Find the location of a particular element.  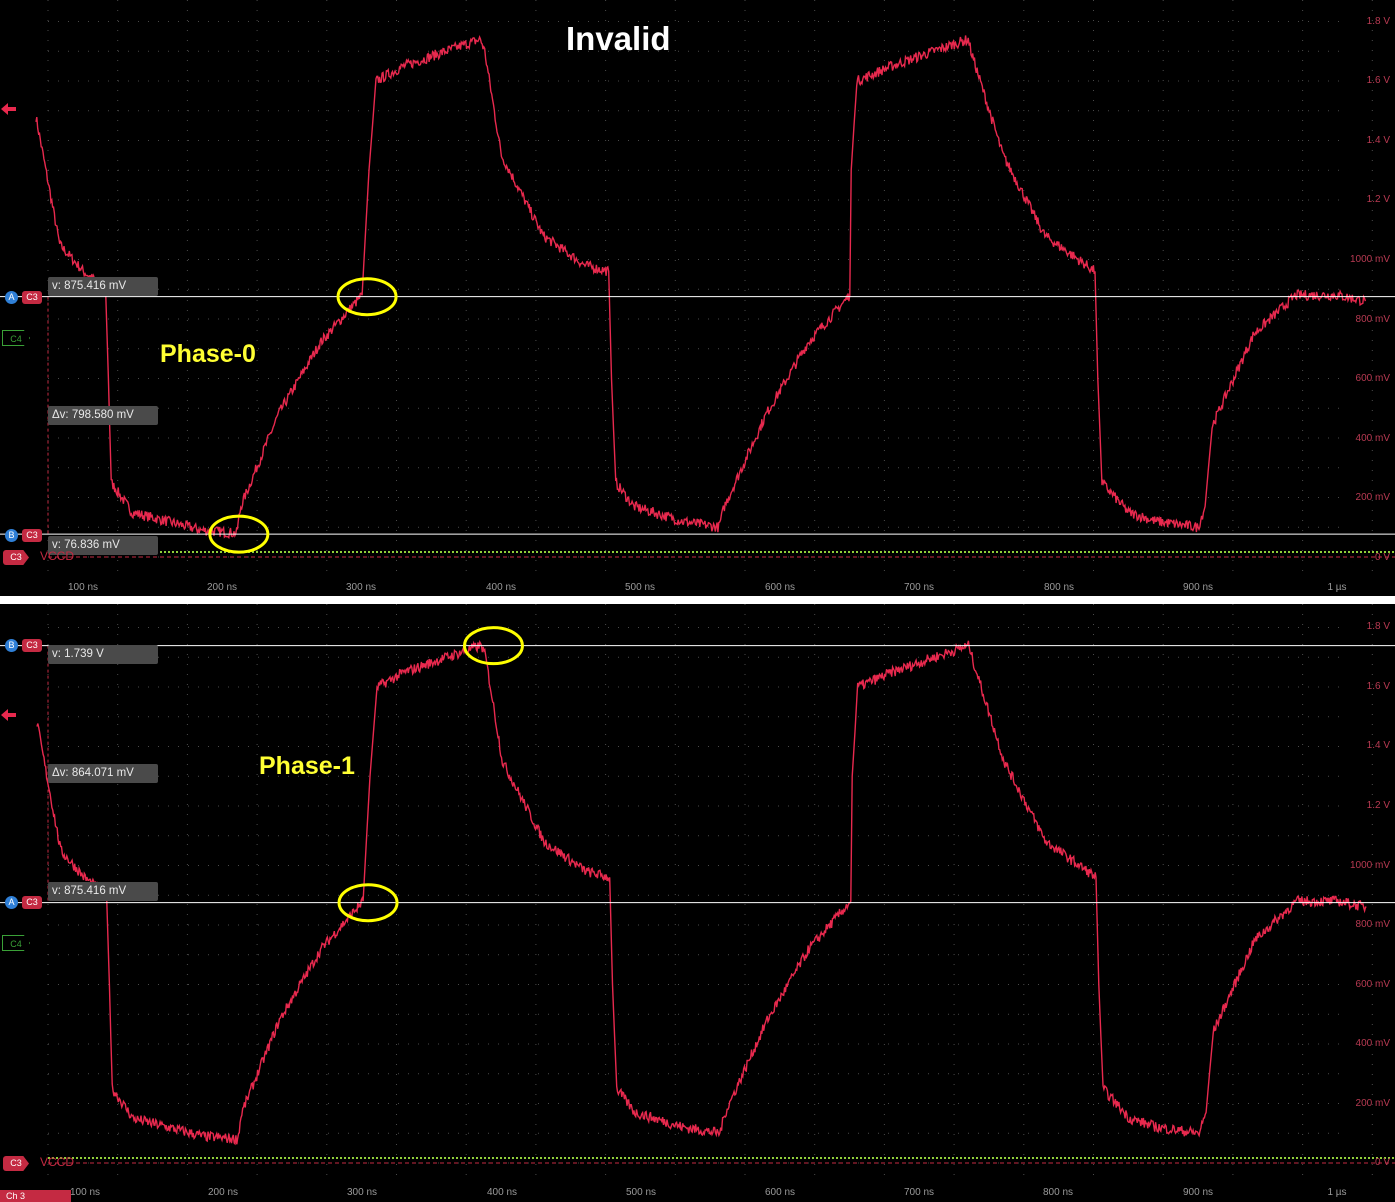

plot-title: Invalid is located at coordinates (618, 38).